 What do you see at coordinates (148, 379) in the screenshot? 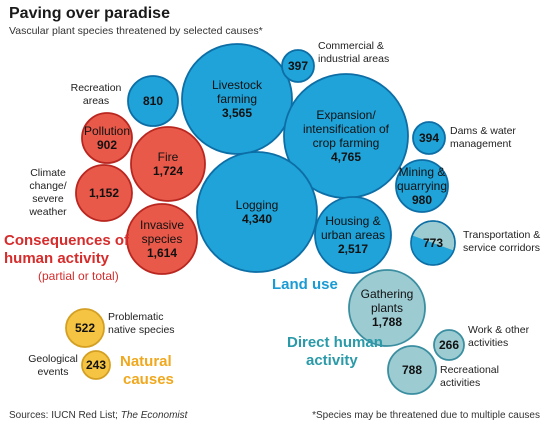
I see `group-label-natural-2: causes` at bounding box center [148, 379].